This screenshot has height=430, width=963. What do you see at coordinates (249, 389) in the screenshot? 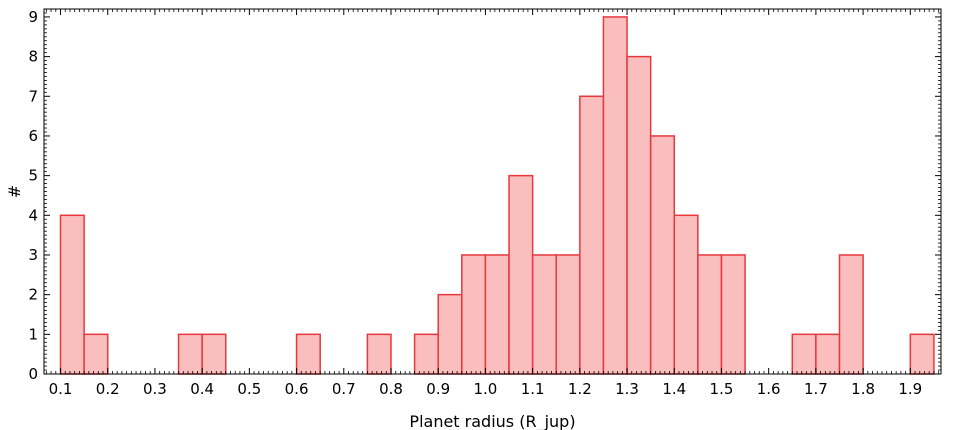
I see `x-tick-label: 0.5` at bounding box center [249, 389].